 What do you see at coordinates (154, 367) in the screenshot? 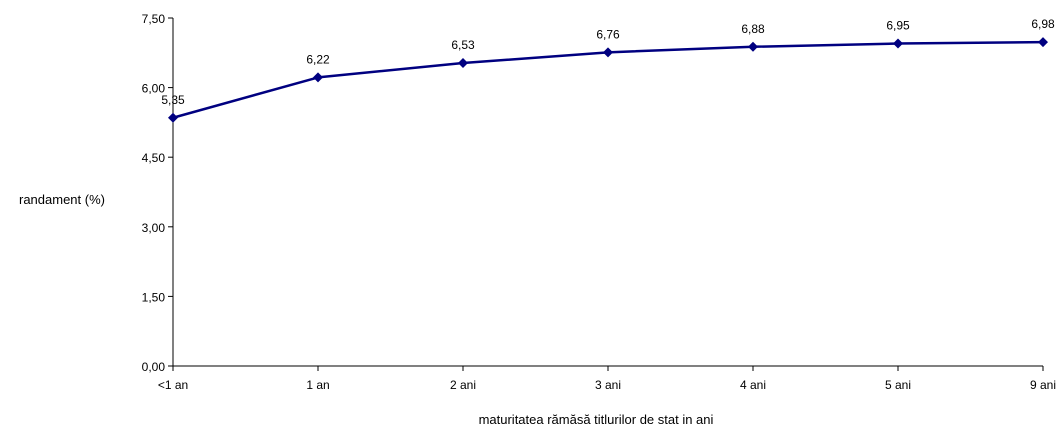
I see `y-tick-label: 0,00` at bounding box center [154, 367].